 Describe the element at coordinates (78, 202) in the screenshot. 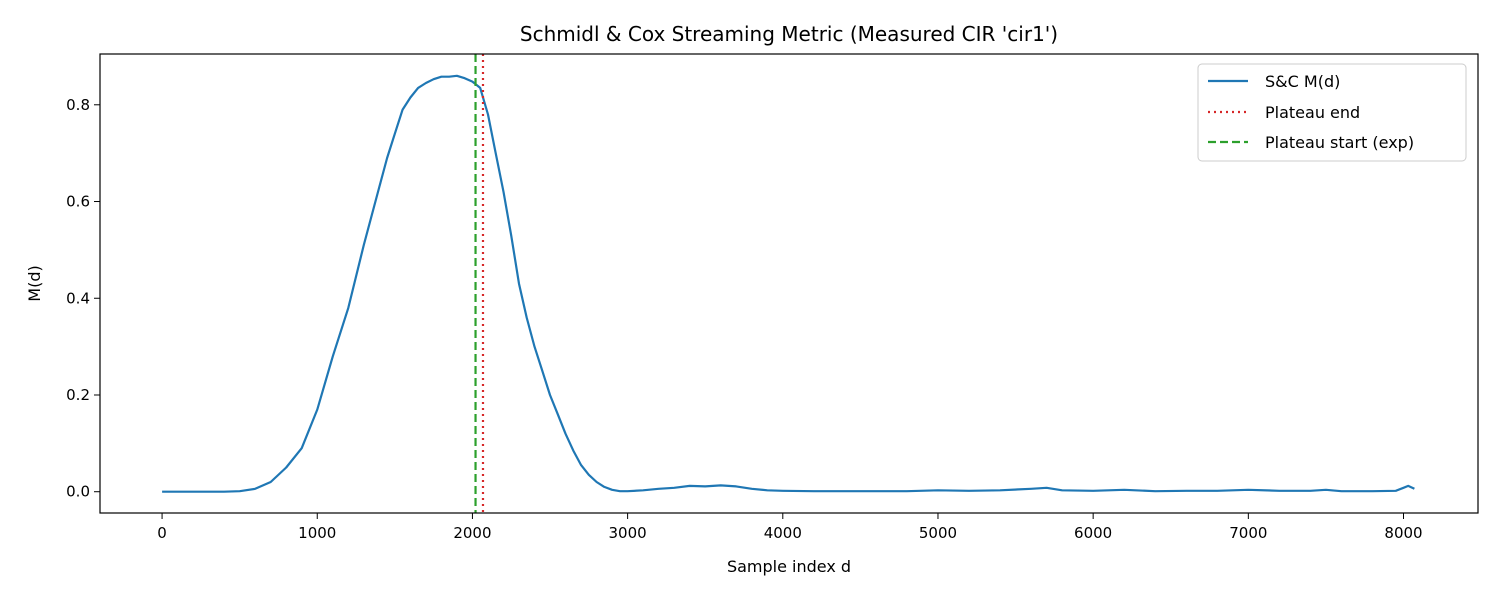

I see `y-tick-label: 0.6` at that location.